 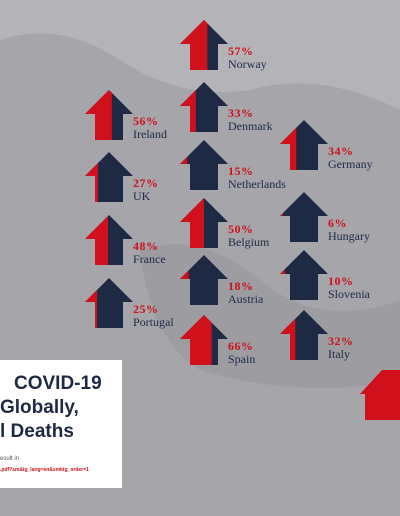 What do you see at coordinates (146, 183) in the screenshot?
I see `value-label: 27%` at bounding box center [146, 183].